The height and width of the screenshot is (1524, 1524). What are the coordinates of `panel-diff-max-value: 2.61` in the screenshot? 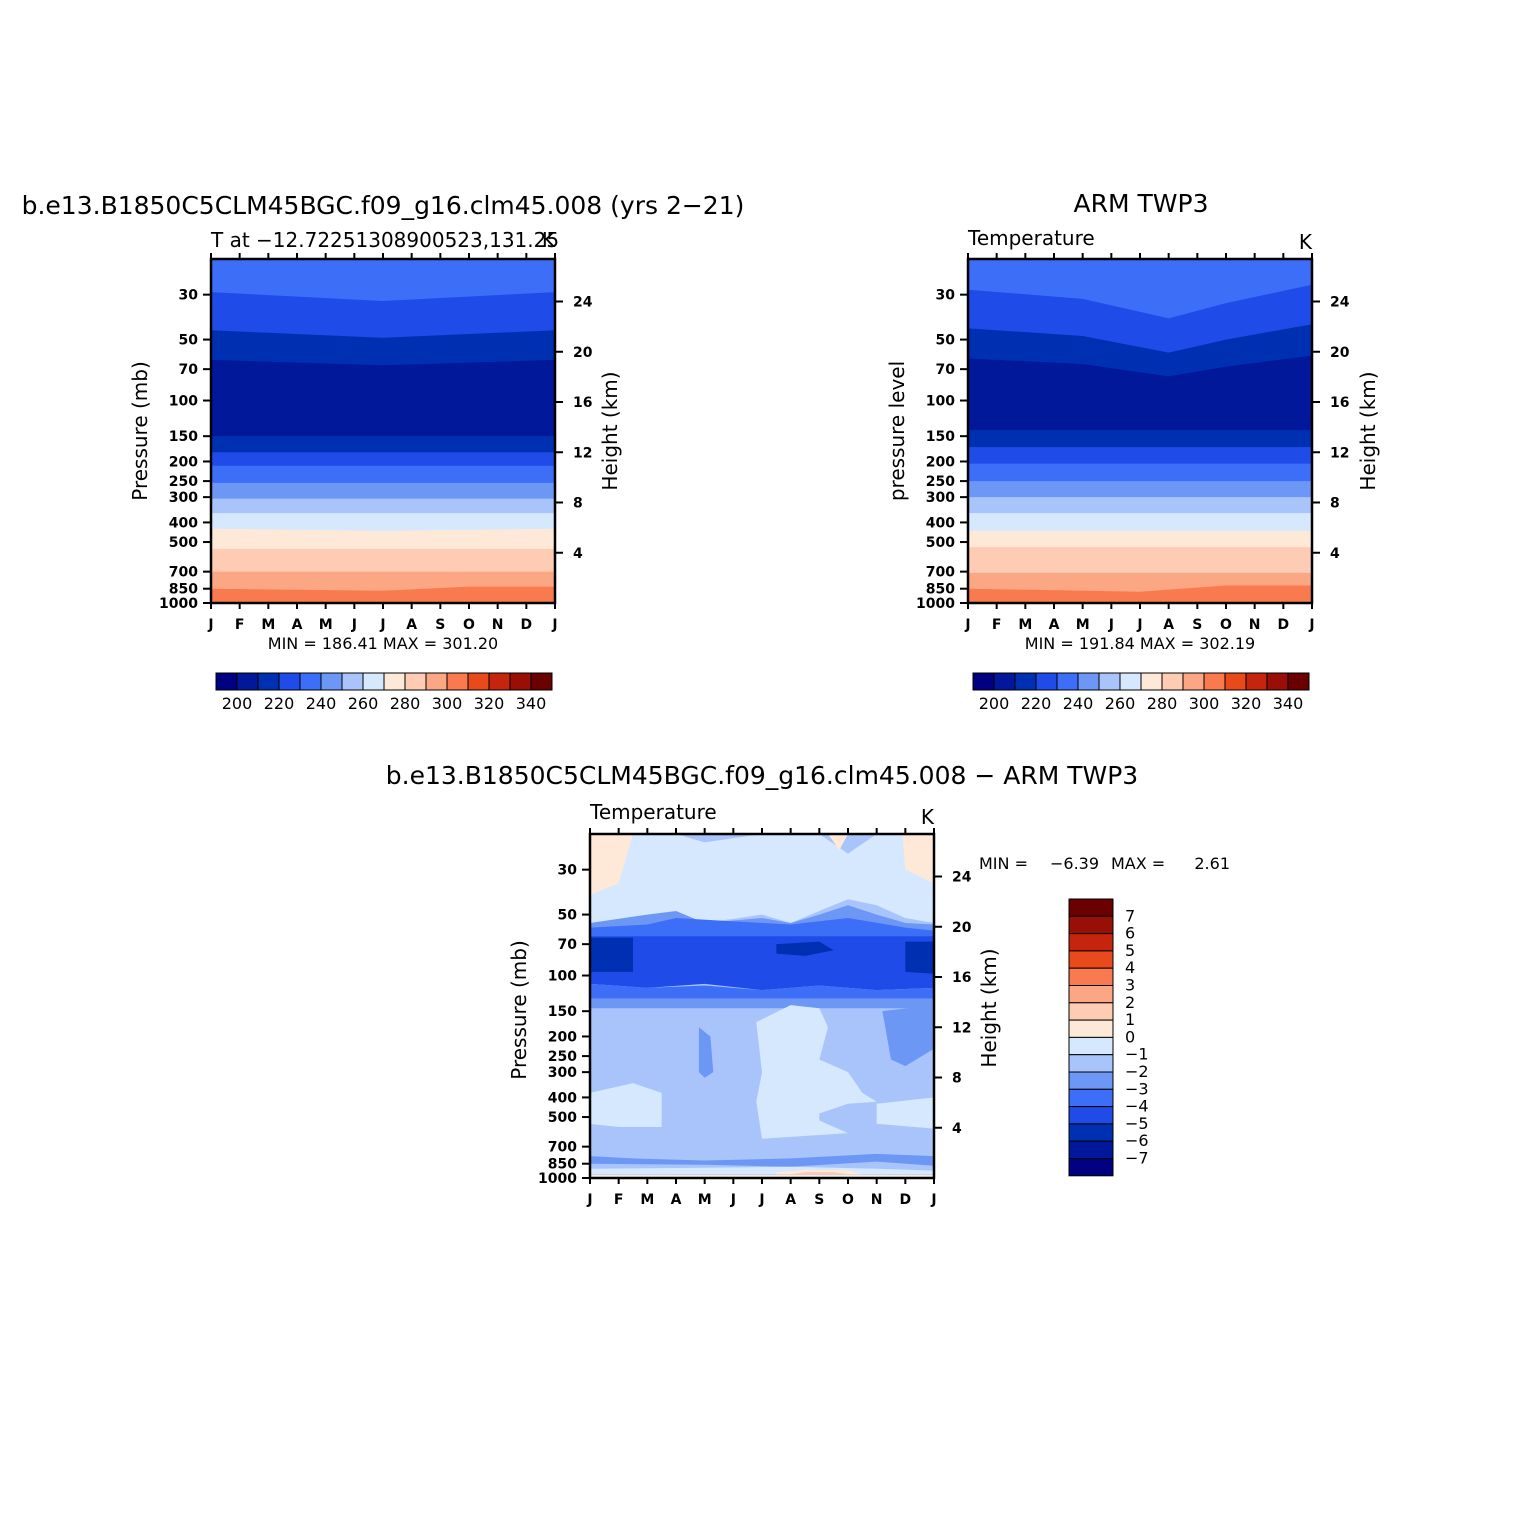 It's located at (1212, 863).